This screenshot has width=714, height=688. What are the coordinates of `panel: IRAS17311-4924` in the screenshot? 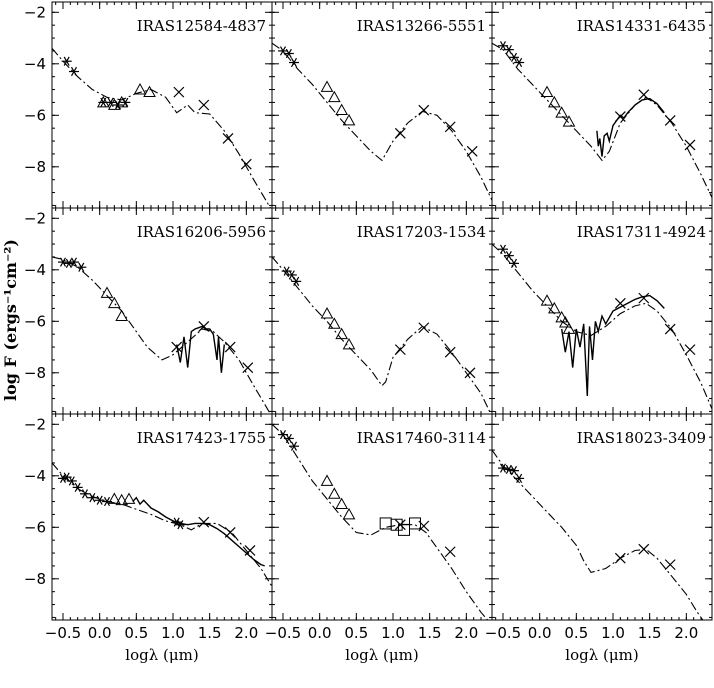 It's located at (602, 311).